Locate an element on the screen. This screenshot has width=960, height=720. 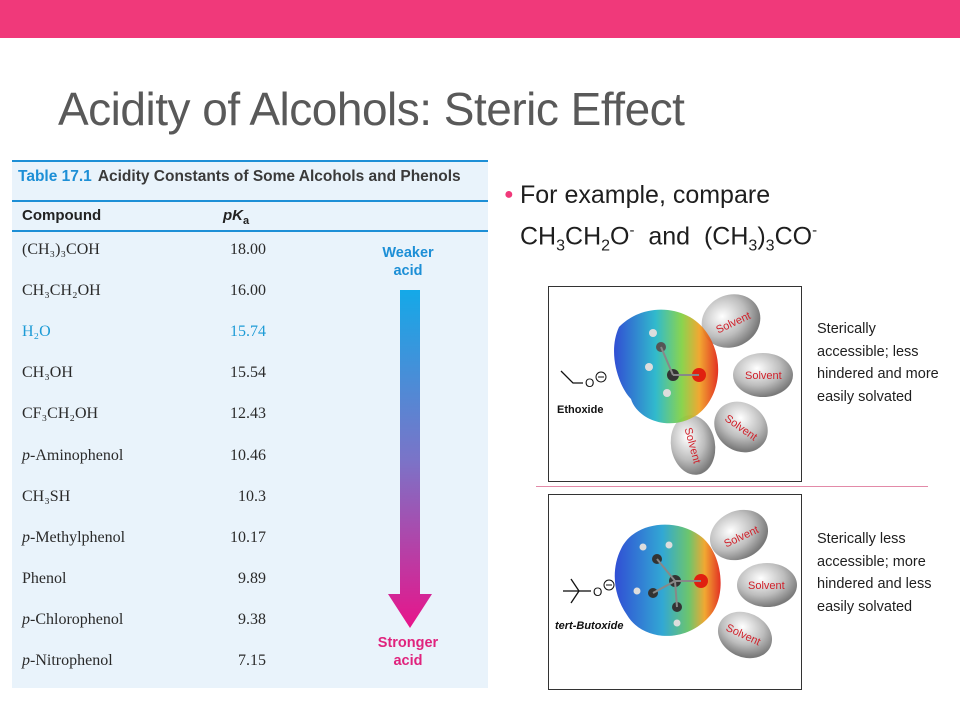
table-row: Phenol 9.89 is located at coordinates (162, 581).